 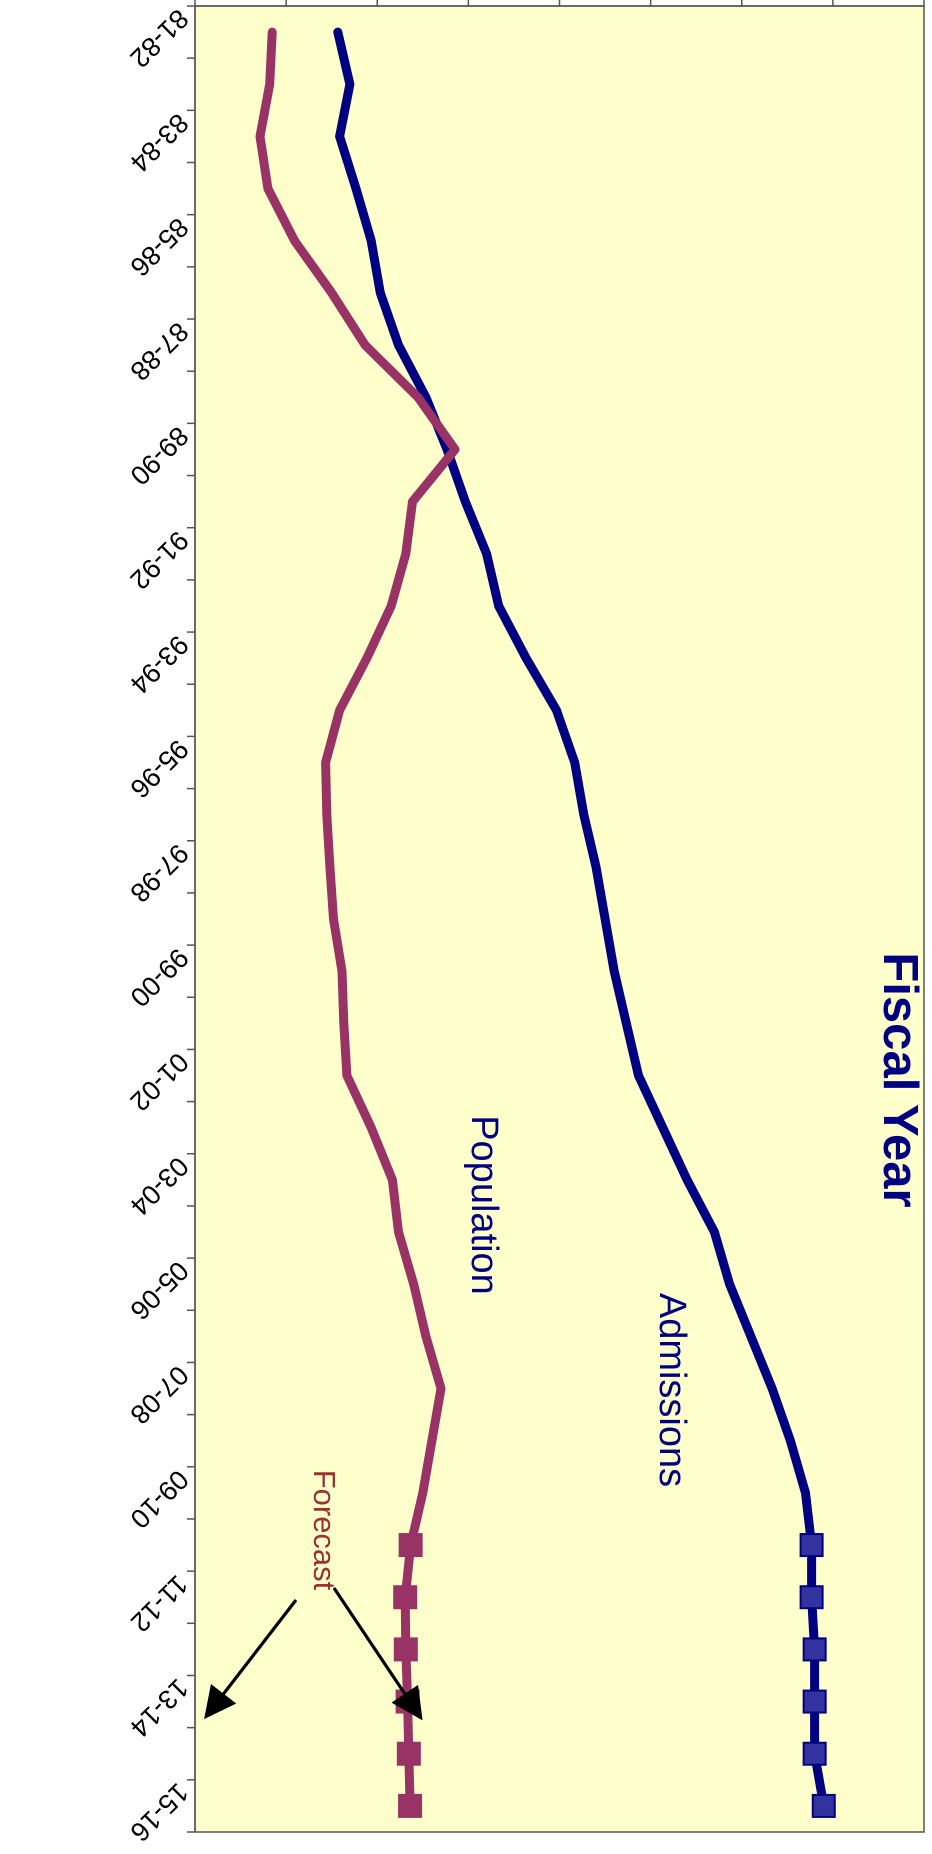 What do you see at coordinates (159, 1708) in the screenshot?
I see `x-tick-label: 13-14` at bounding box center [159, 1708].